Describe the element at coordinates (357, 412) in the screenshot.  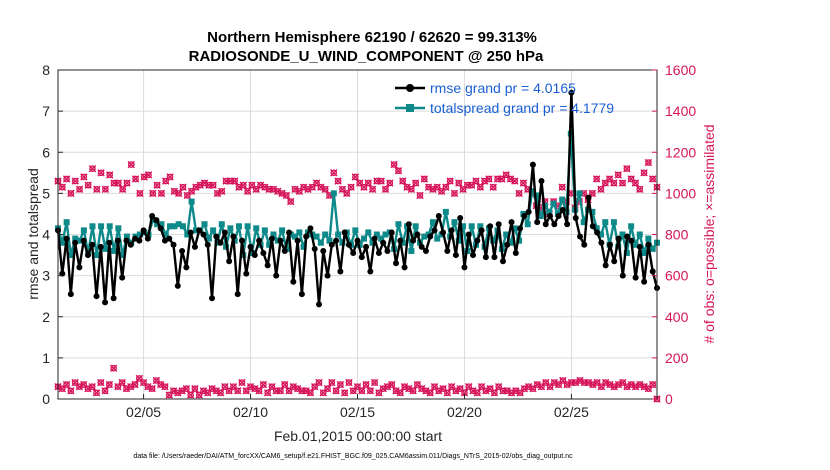
I see `x-tick-label: 02/15` at that location.